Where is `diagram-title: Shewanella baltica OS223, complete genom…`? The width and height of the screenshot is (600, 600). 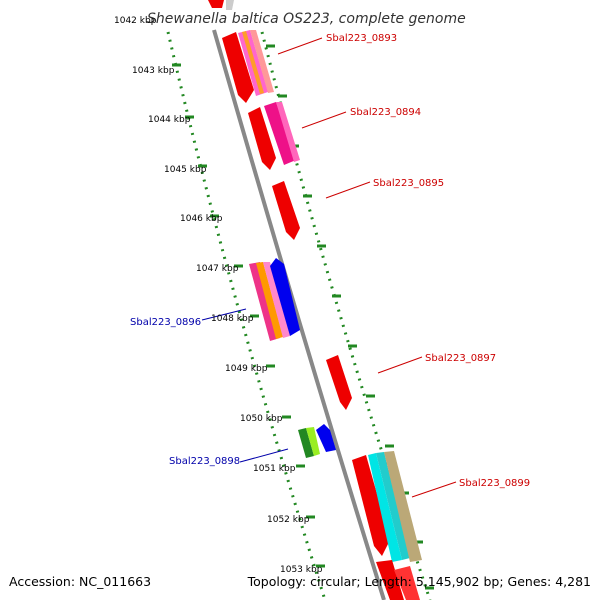
diagram-title: Shewanella baltica OS223, complete genom… is located at coordinates (306, 19).